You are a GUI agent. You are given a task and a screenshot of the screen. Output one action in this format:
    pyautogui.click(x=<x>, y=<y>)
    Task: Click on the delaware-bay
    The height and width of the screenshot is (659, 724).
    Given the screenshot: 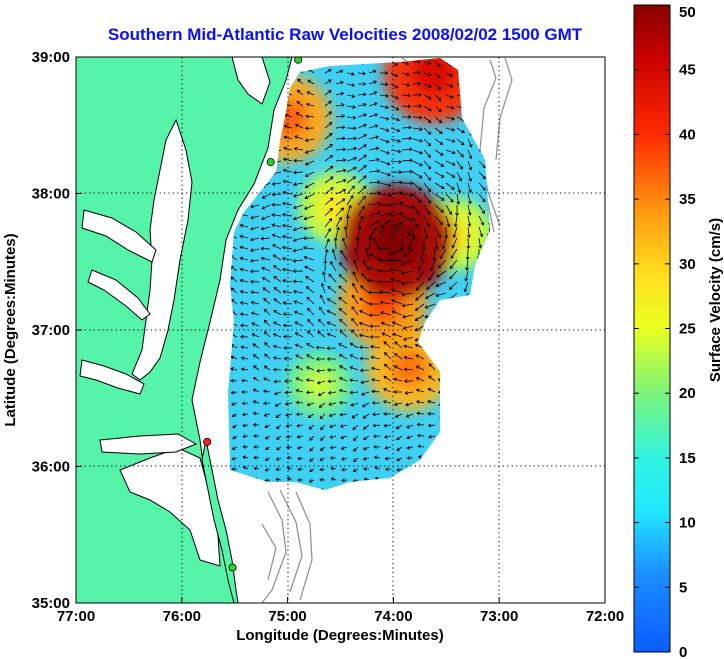 What is the action you would take?
    pyautogui.click(x=251, y=81)
    